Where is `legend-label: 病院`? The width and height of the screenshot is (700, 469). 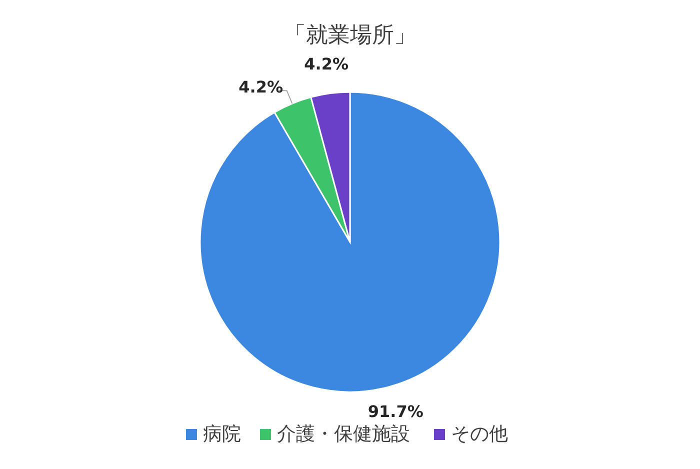 legend-label: 病院 is located at coordinates (222, 434).